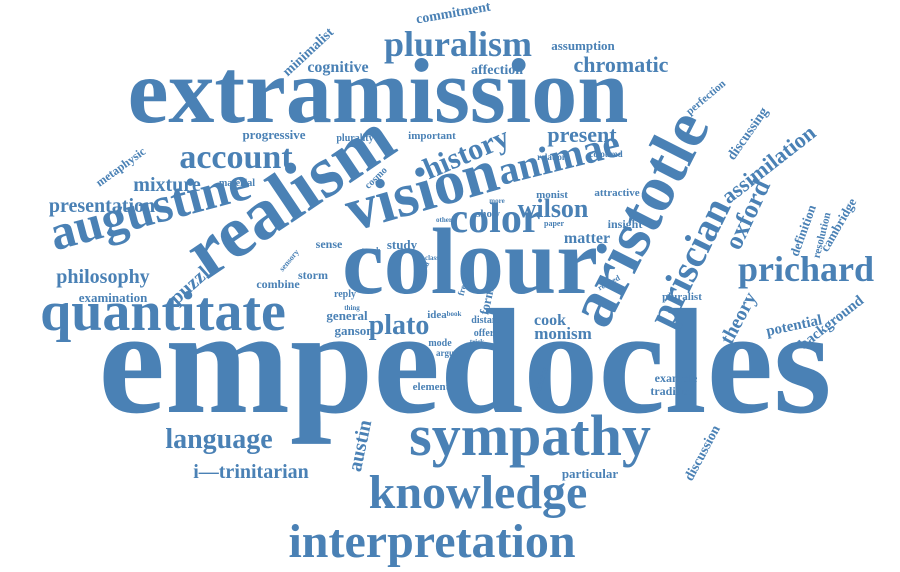 This screenshot has width=900, height=572. I want to click on word-colour: colour, so click(470, 262).